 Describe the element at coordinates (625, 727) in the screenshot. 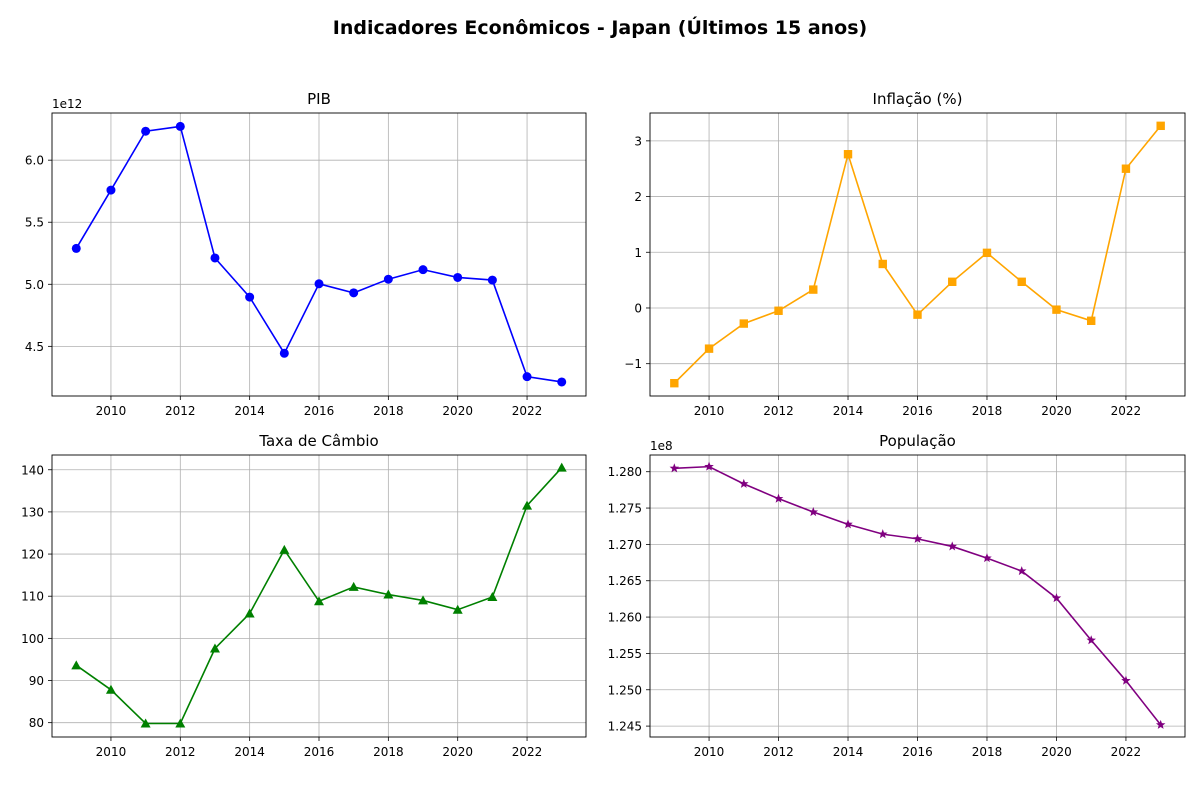

I see `y-tick-label: 1.245` at that location.